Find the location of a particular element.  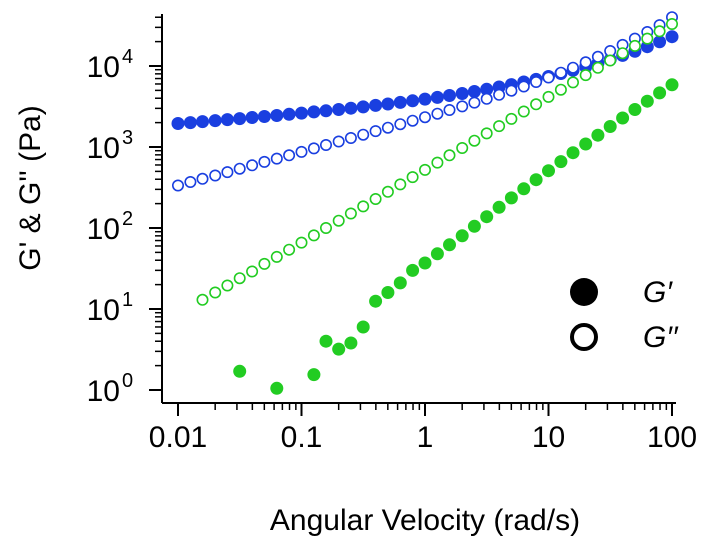

y-tick-exponent: 2 is located at coordinates (127, 219).